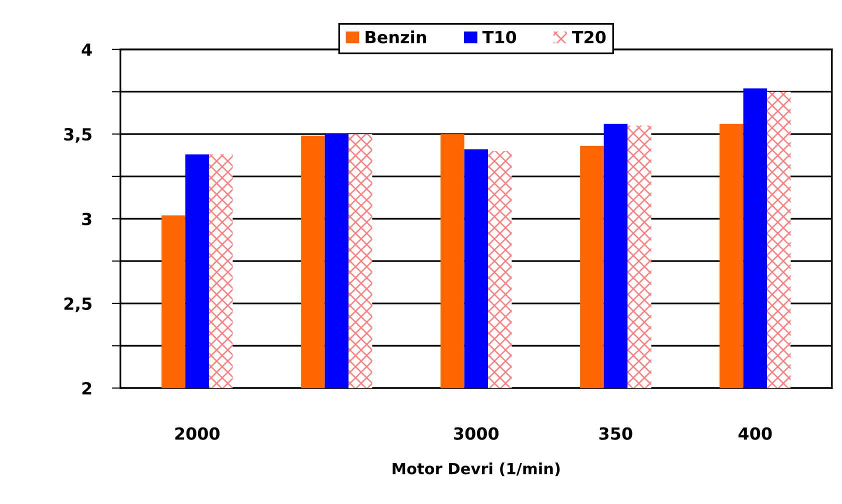  What do you see at coordinates (476, 469) in the screenshot?
I see `x-axis-title: Motor Devri (1/min)` at bounding box center [476, 469].